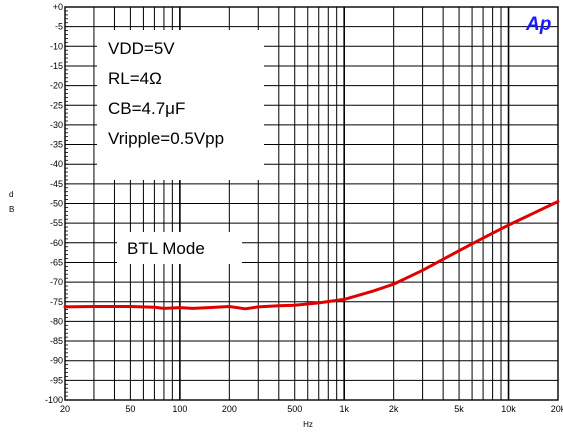 This screenshot has height=432, width=563. Describe the element at coordinates (308, 424) in the screenshot. I see `x-axis-label: Hz` at that location.